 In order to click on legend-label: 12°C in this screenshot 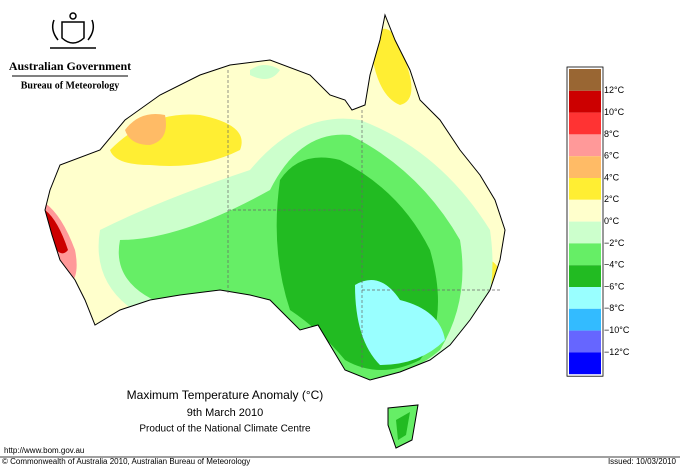, I will do `click(614, 90)`.